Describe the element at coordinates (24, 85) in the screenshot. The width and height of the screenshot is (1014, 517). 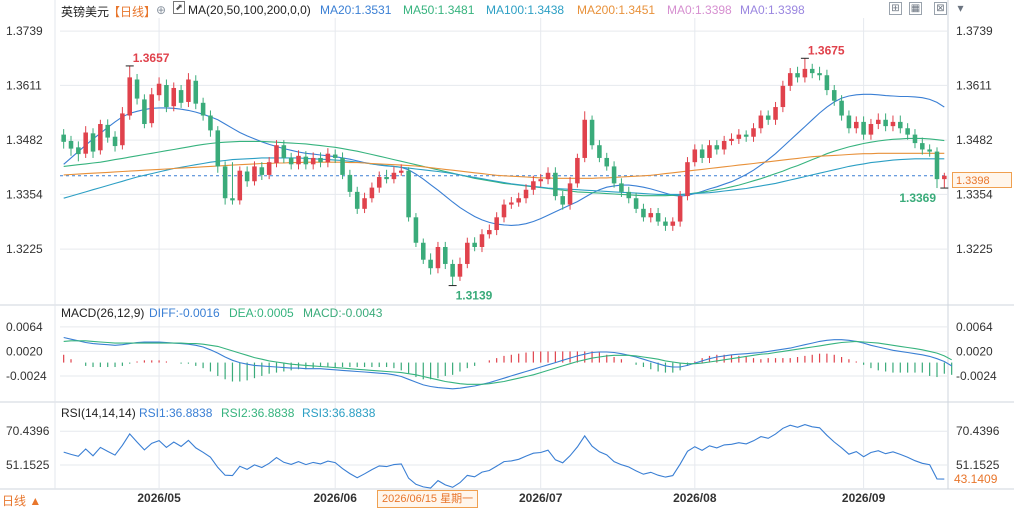
I see `price-tick-left: 1.3611` at that location.